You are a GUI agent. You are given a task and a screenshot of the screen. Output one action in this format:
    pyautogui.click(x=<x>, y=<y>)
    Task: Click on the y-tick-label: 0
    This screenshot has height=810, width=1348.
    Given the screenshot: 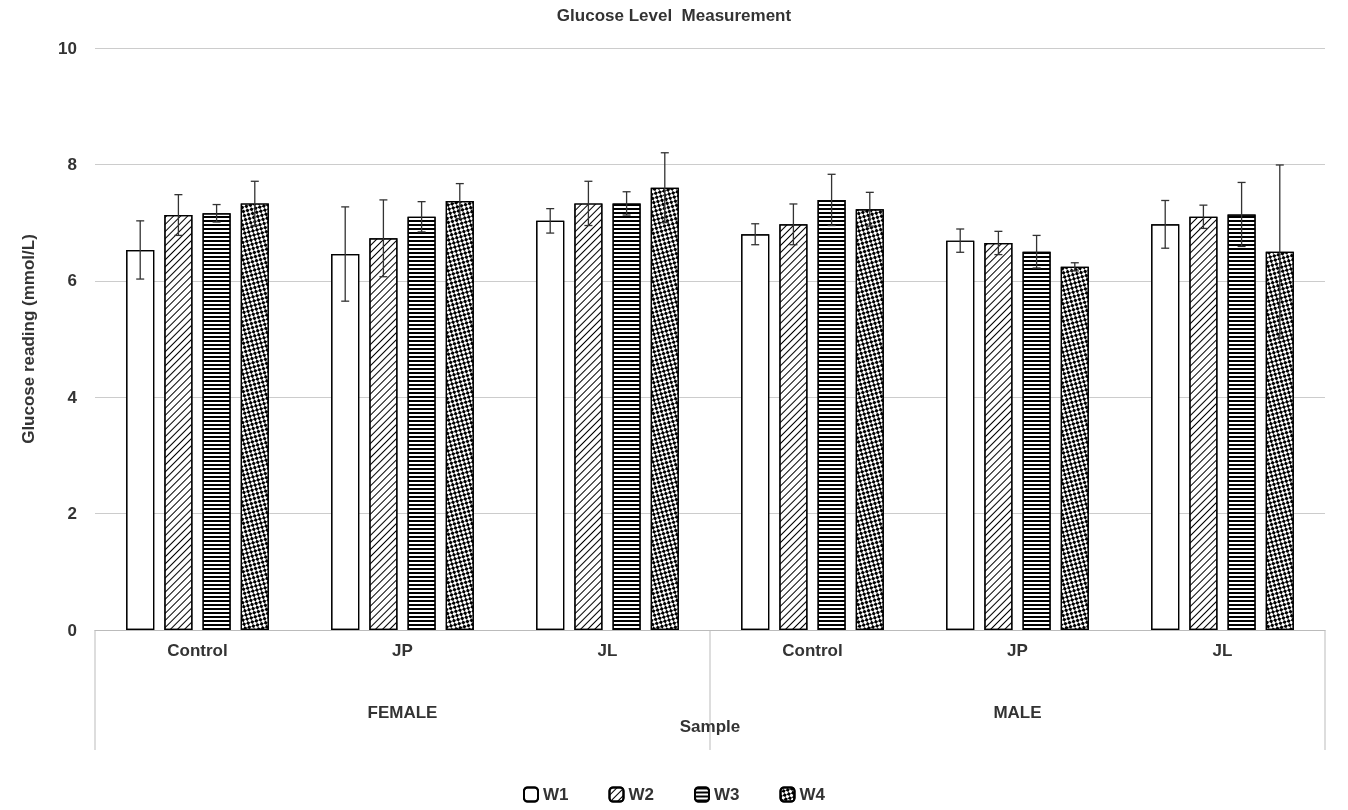 What is the action you would take?
    pyautogui.click(x=72, y=630)
    